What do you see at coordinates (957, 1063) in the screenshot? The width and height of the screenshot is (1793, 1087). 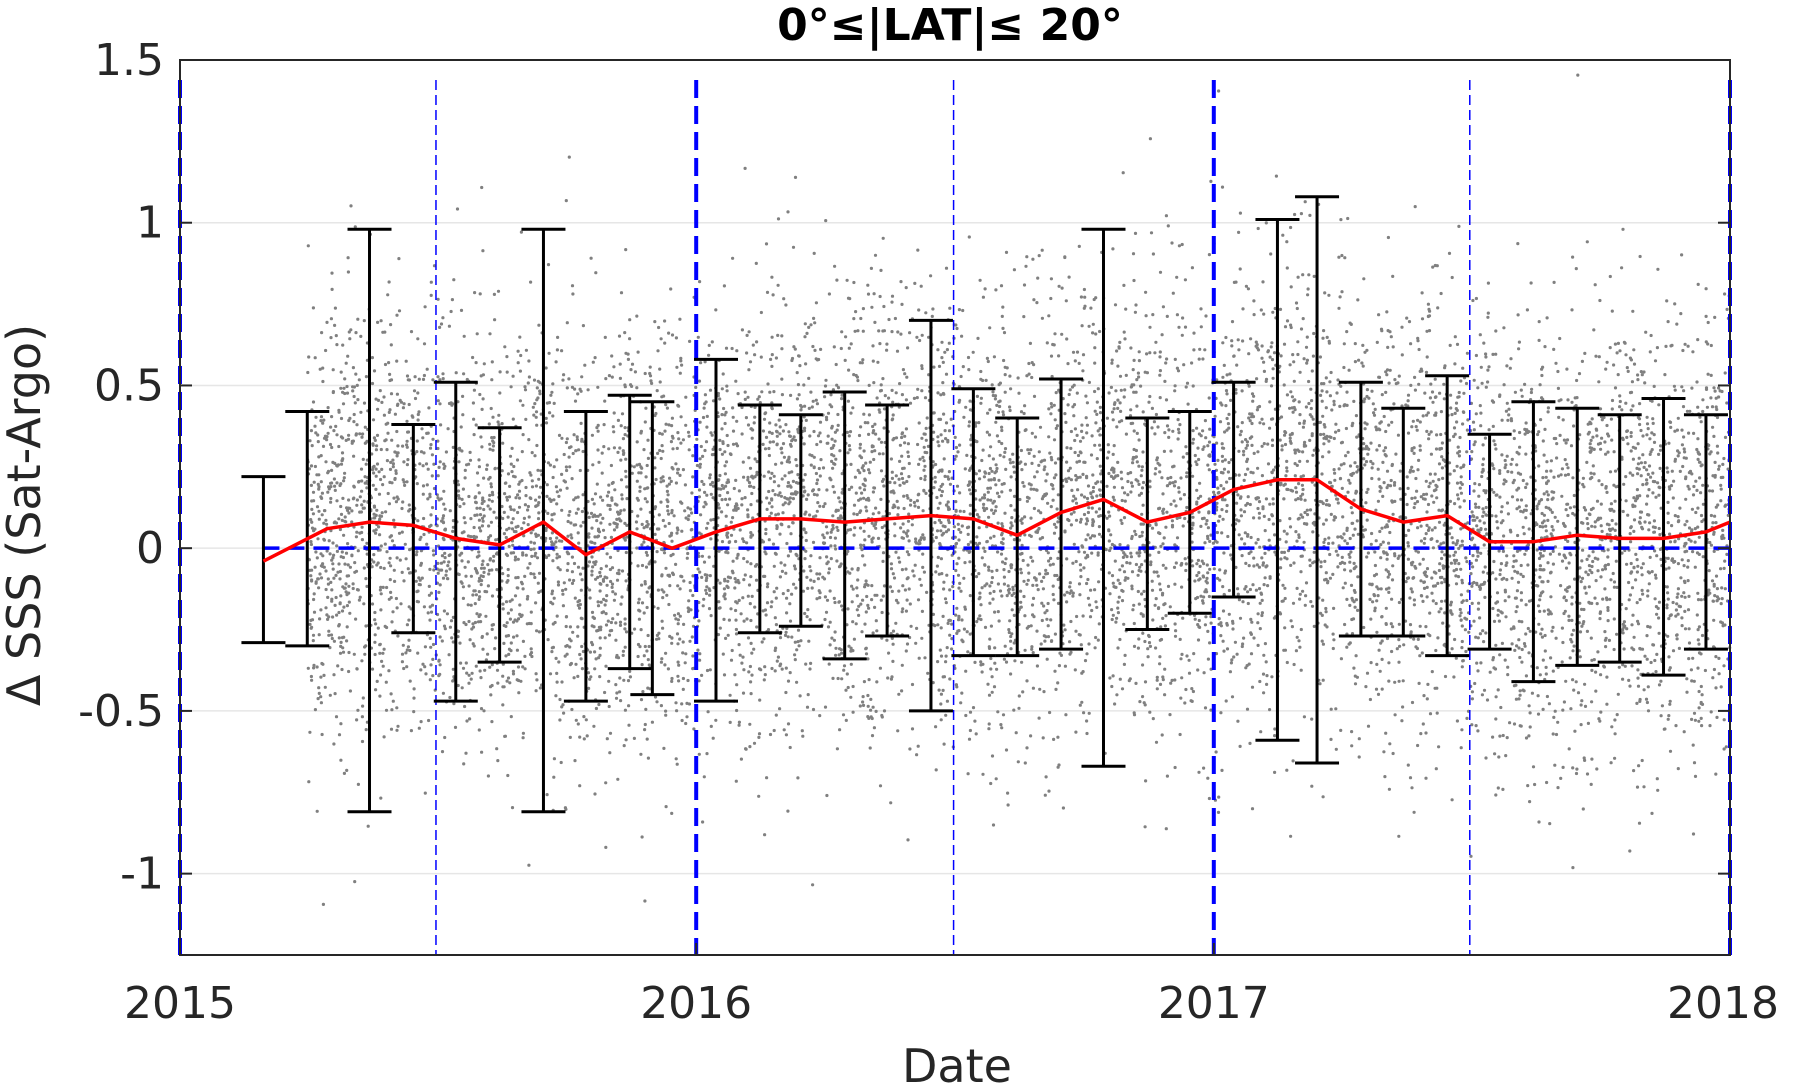 I see `x-axis-label: Date` at bounding box center [957, 1063].